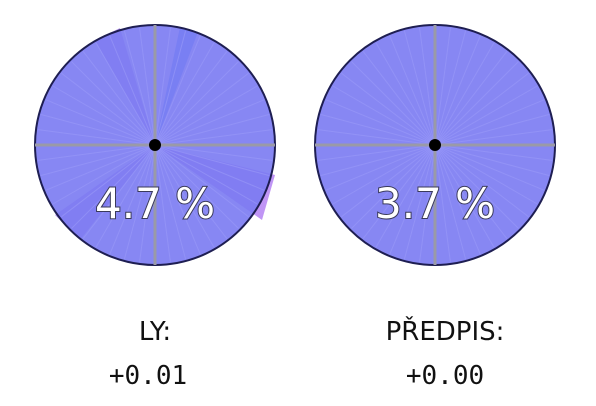 The width and height of the screenshot is (596, 406). Describe the element at coordinates (445, 331) in the screenshot. I see `gauge-label: PŘEDPIS:` at that location.